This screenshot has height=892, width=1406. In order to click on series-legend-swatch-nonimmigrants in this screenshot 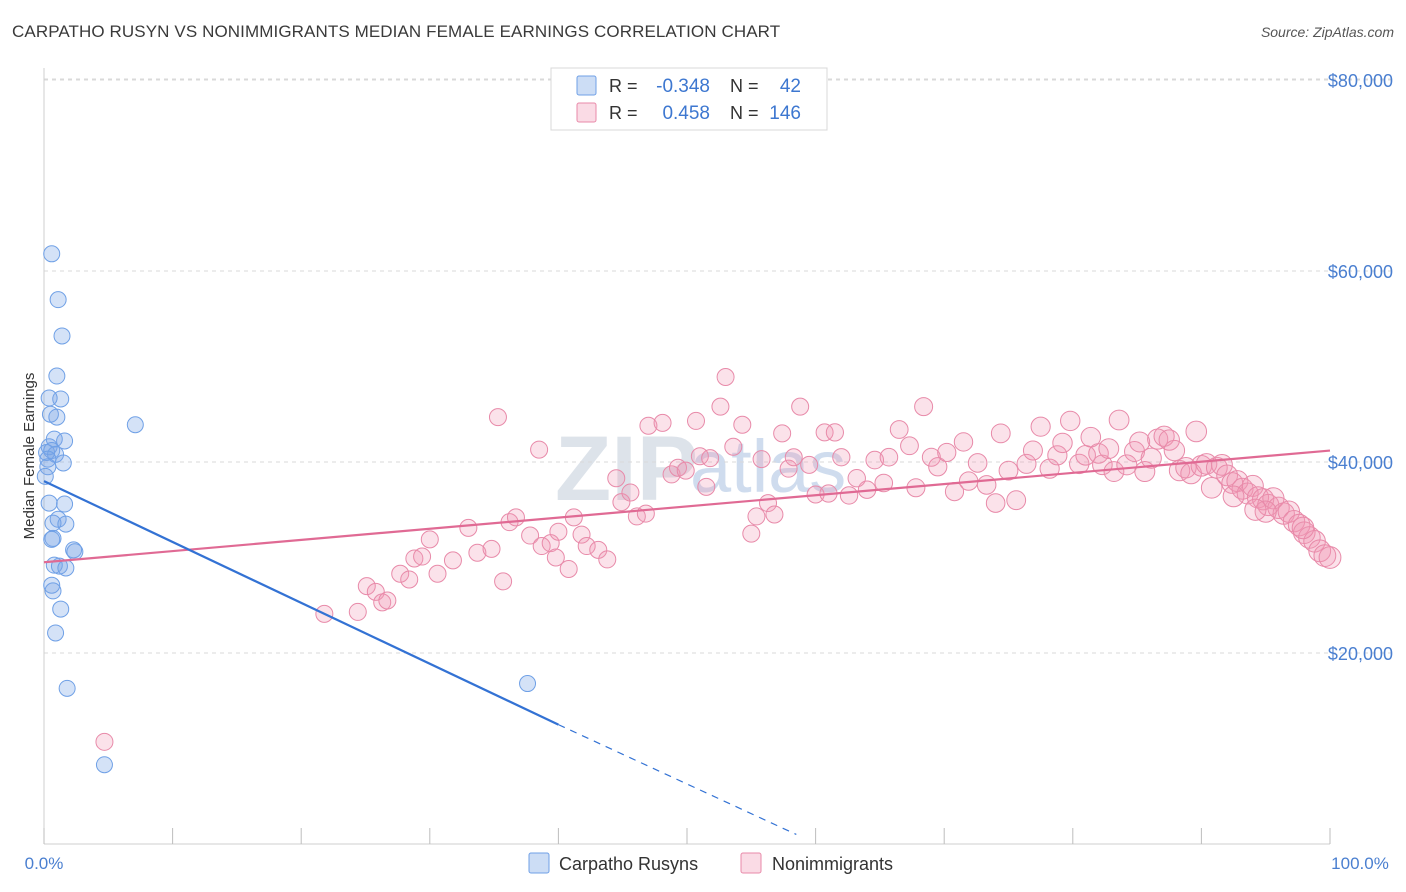, I will do `click(751, 863)`.